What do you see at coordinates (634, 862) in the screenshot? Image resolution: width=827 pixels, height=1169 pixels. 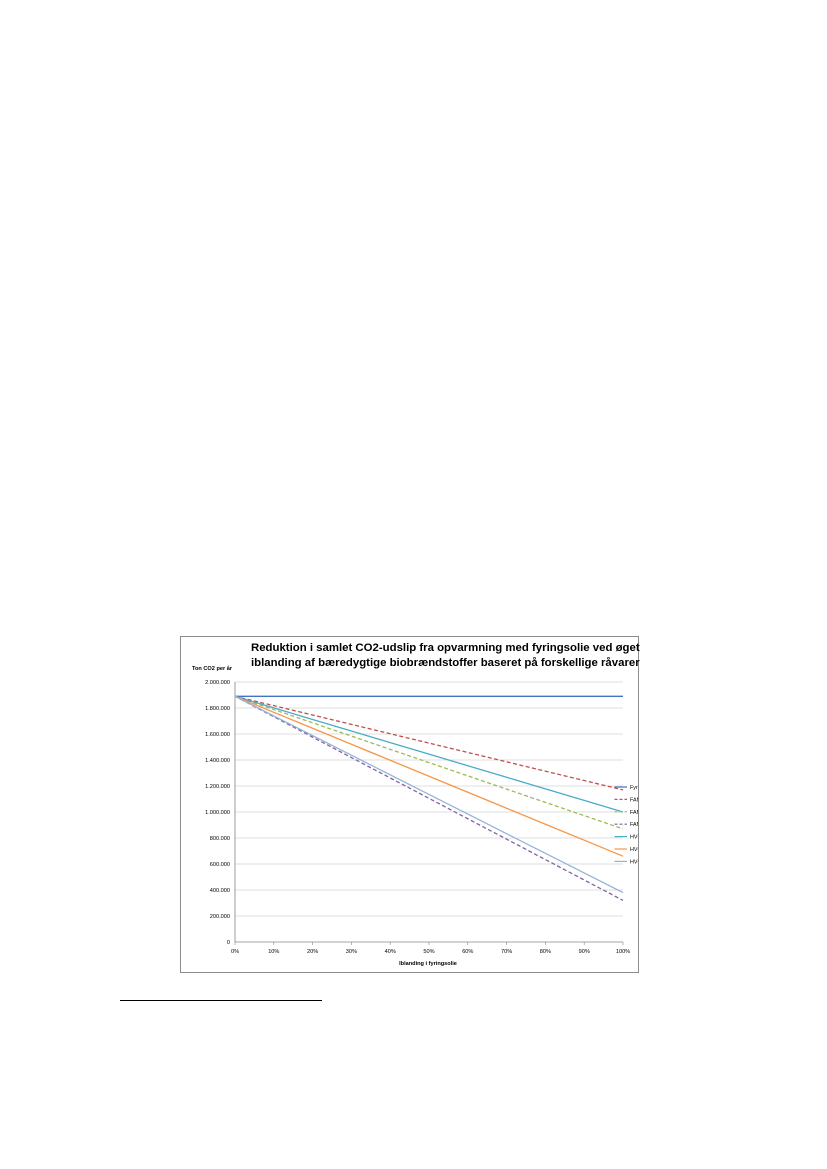 I see `legend-label: HVO - Affald` at bounding box center [634, 862].